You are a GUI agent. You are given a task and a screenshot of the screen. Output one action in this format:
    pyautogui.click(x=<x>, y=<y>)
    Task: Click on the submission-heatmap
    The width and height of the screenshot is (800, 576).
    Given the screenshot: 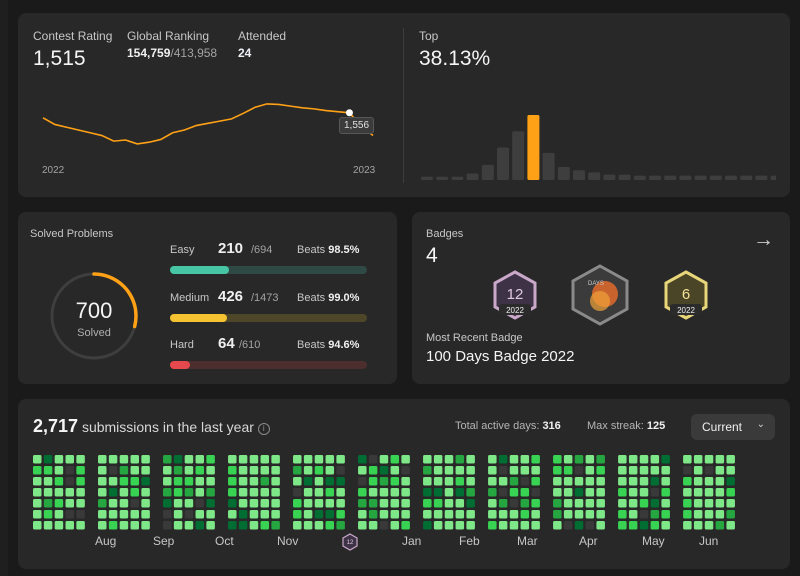 What is the action you would take?
    pyautogui.click(x=405, y=492)
    